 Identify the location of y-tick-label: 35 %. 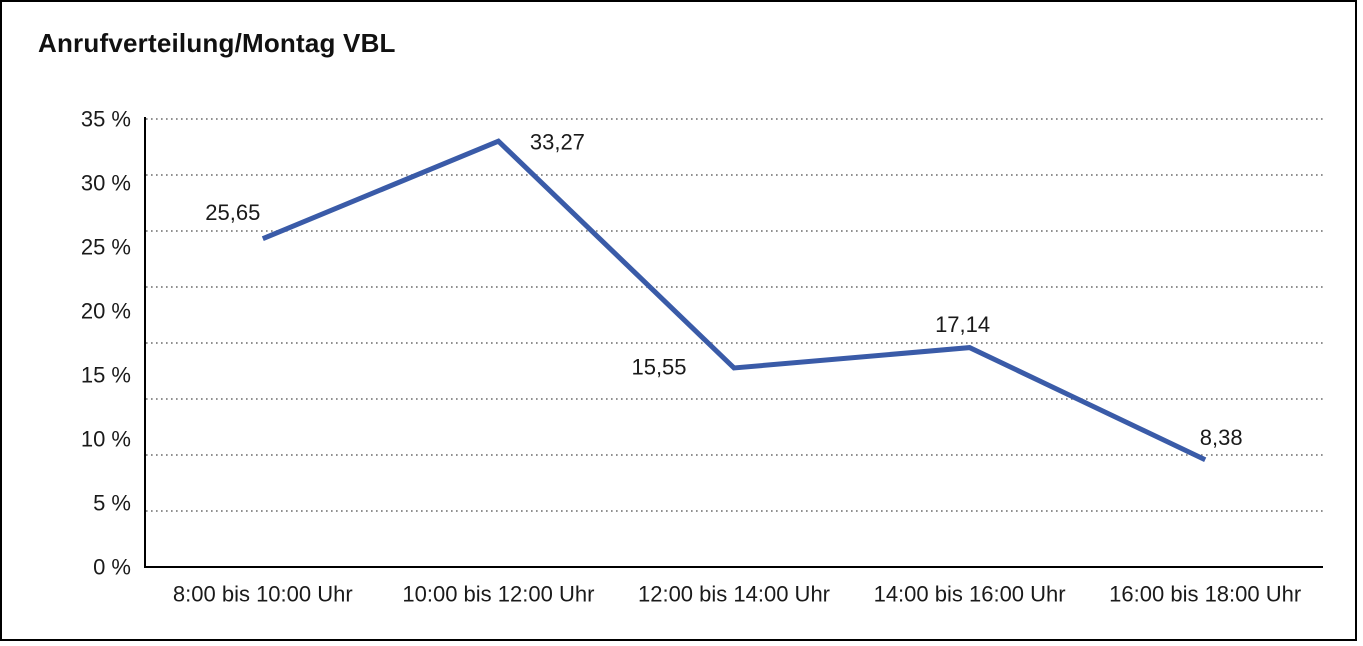
(106, 119).